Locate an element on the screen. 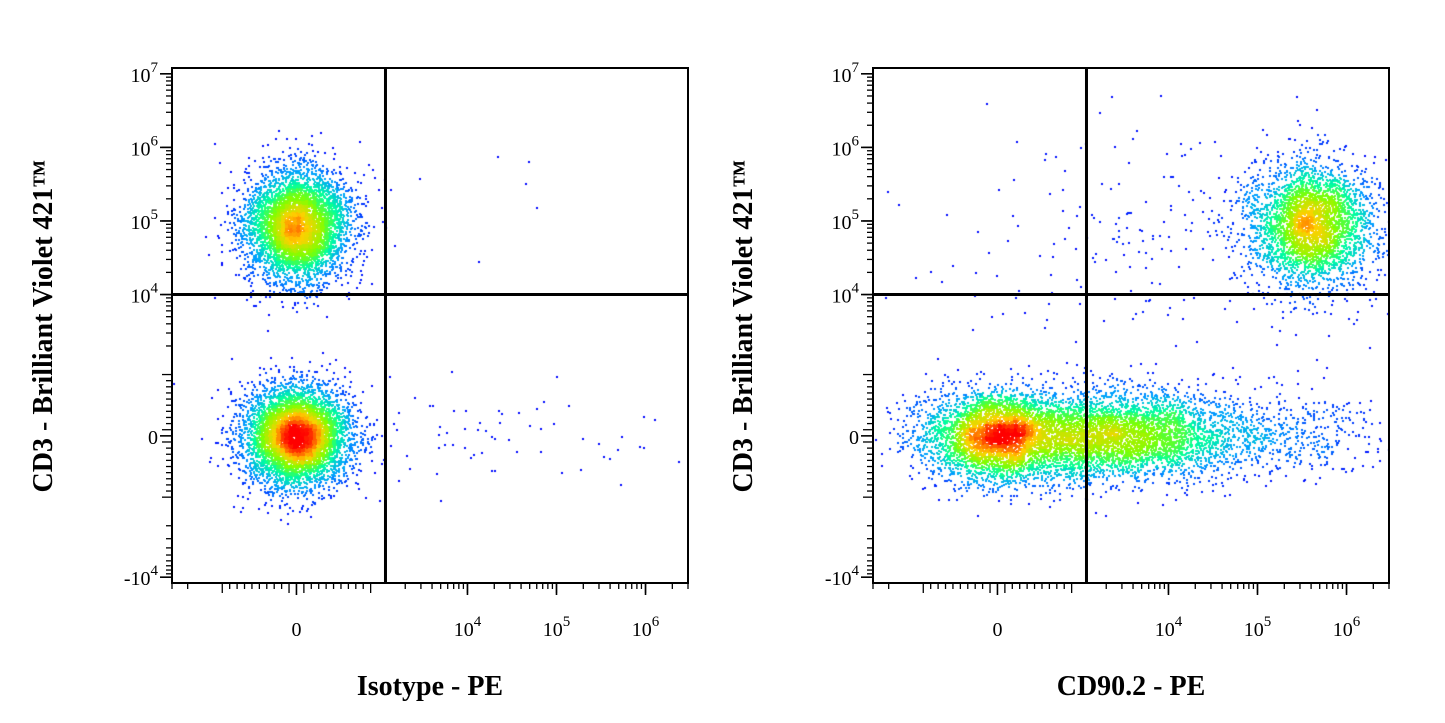 The width and height of the screenshot is (1445, 723). x-axis-title: Isotype - PE is located at coordinates (430, 686).